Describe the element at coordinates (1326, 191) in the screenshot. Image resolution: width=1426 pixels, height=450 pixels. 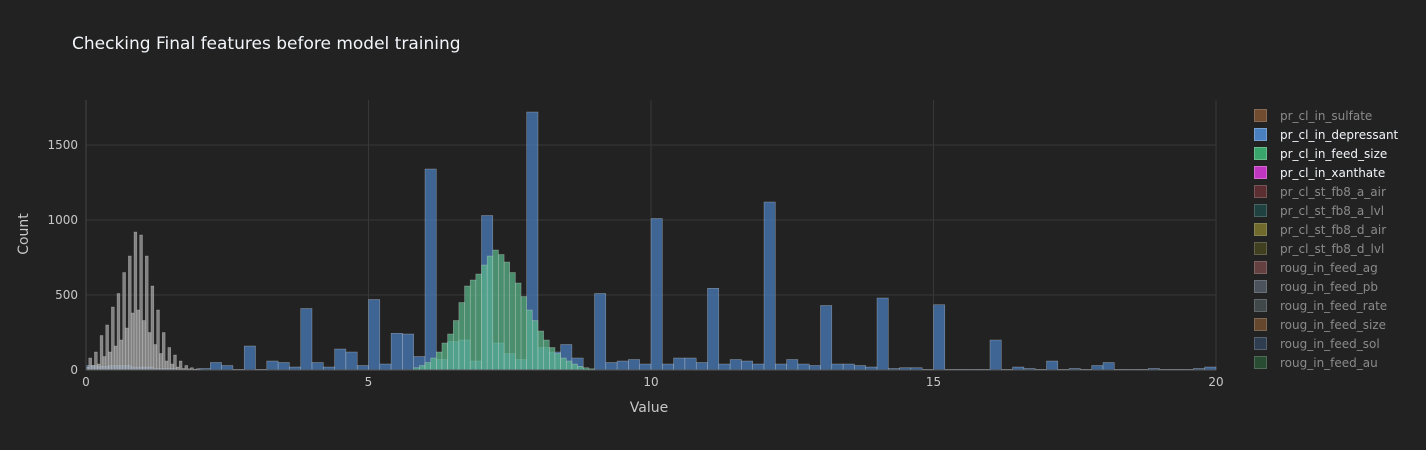
I see `legend-item-pr_cl_st_fb8_a_air: pr_cl_st_fb8_a_air` at that location.